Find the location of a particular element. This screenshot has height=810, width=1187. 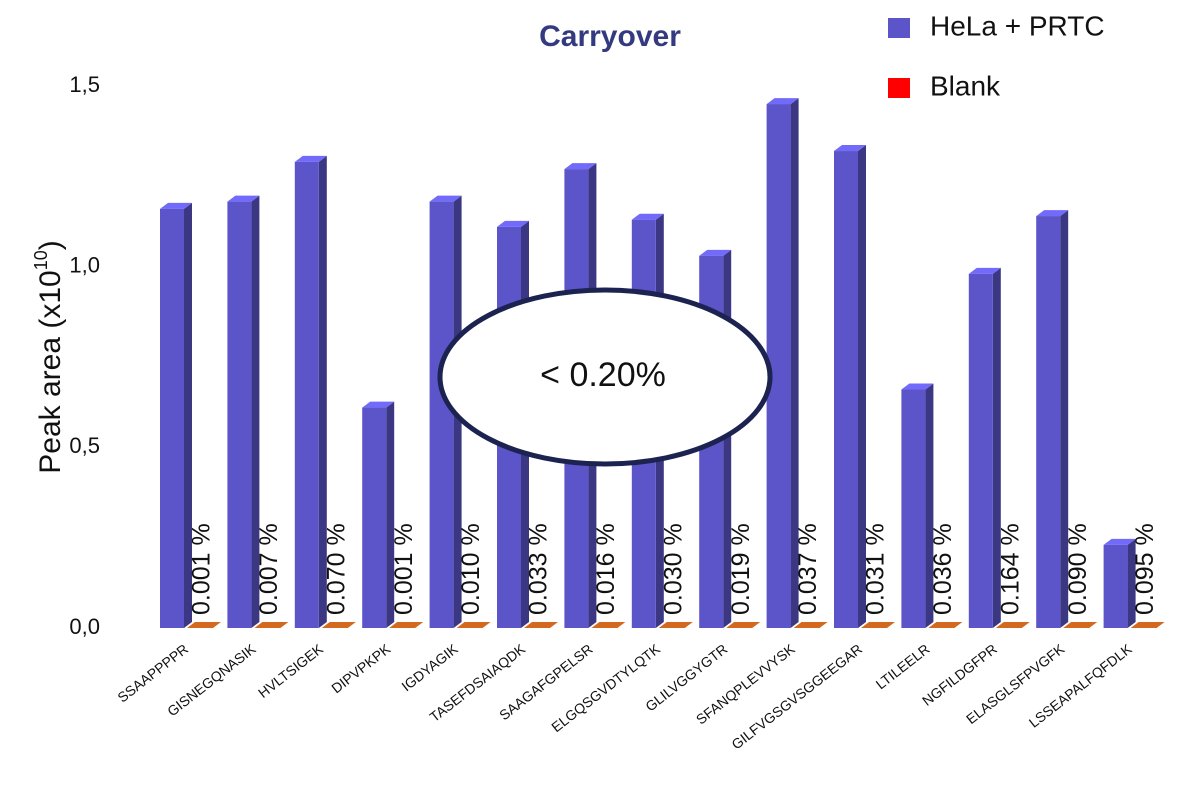

y-tick-label: 0,0 is located at coordinates (84, 626).